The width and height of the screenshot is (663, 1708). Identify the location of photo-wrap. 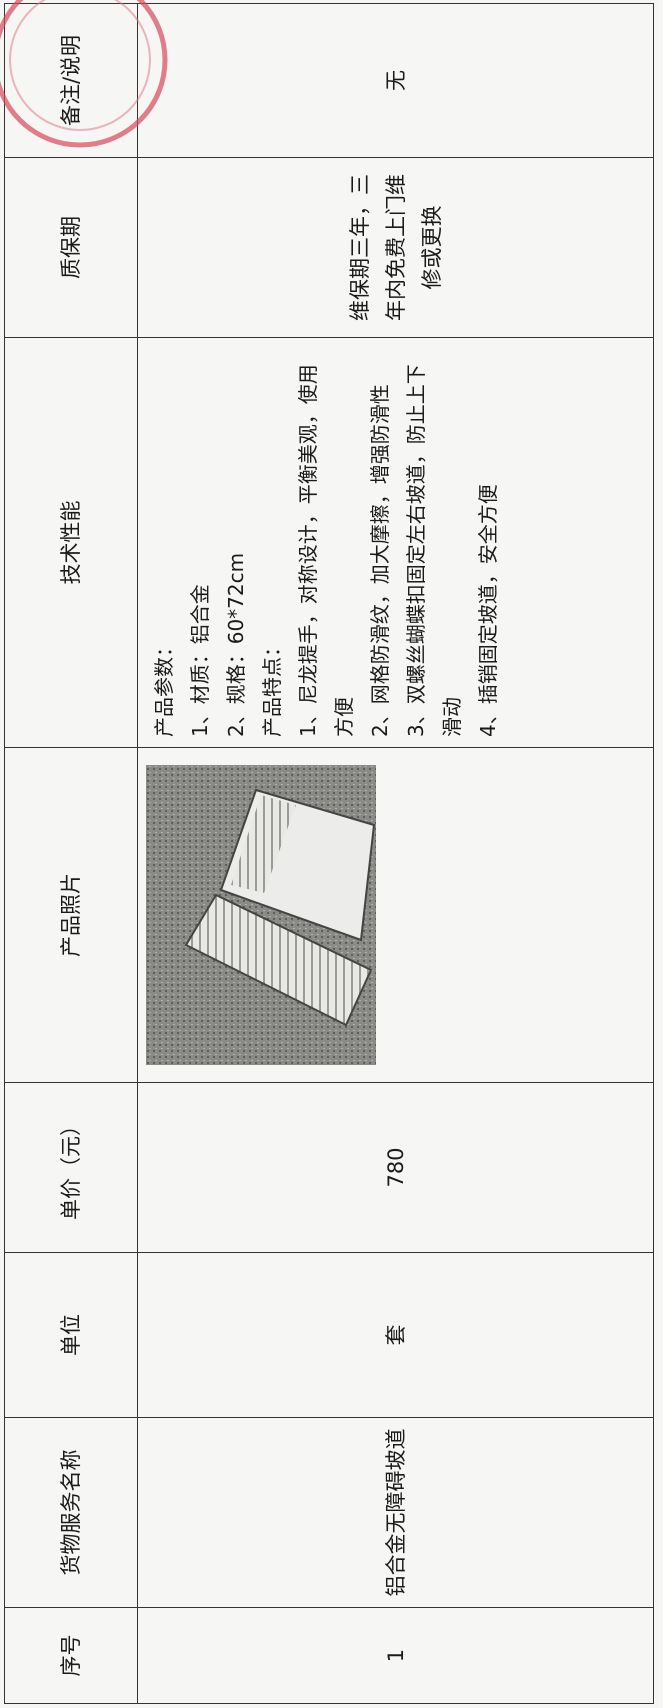
(396, 915).